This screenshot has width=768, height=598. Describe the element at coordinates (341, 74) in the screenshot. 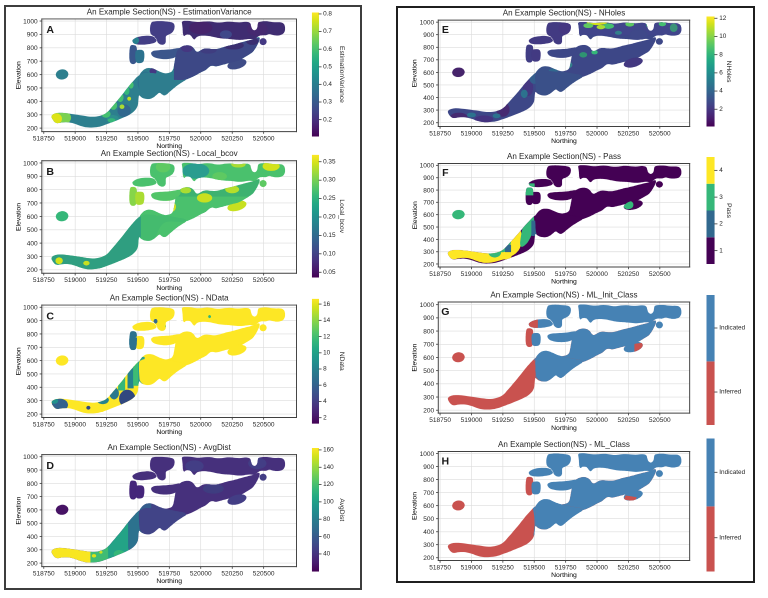

I see `svg-text: EstimationVariance` at that location.